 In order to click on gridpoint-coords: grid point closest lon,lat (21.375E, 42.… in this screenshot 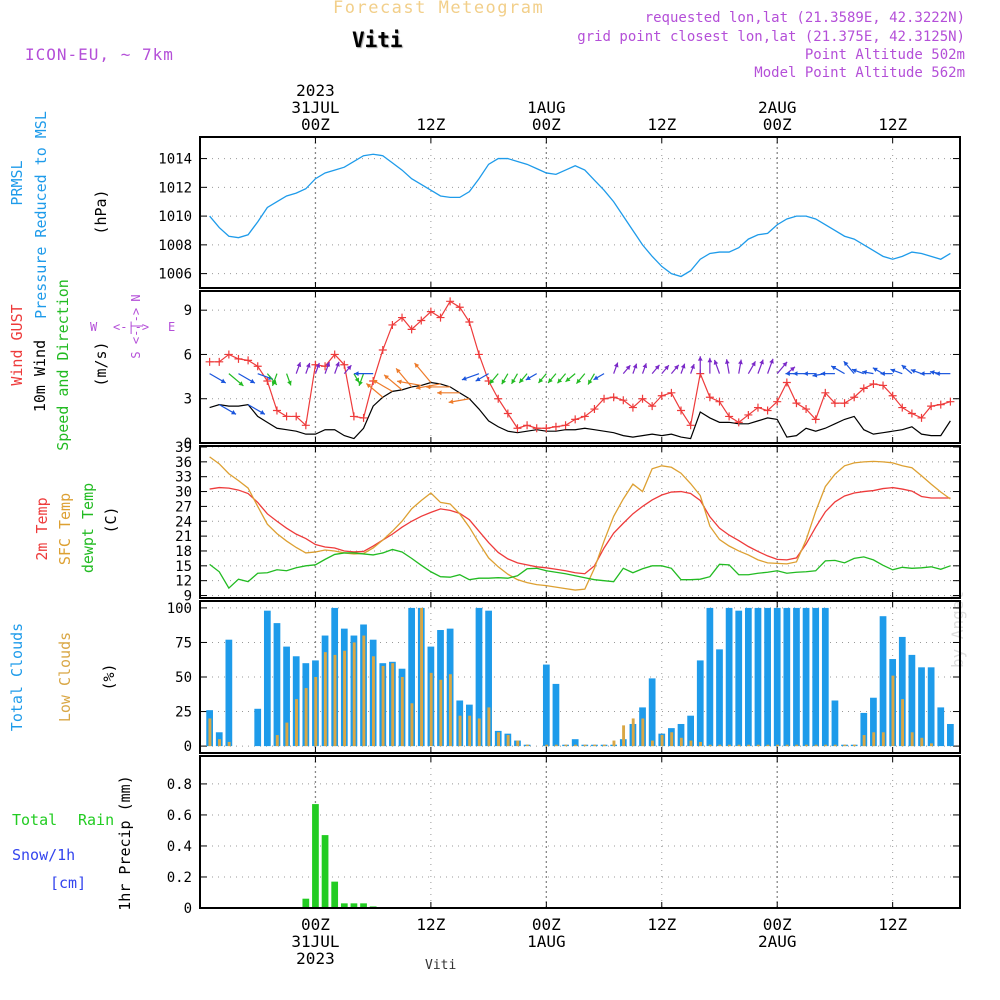, I will do `click(771, 37)`.